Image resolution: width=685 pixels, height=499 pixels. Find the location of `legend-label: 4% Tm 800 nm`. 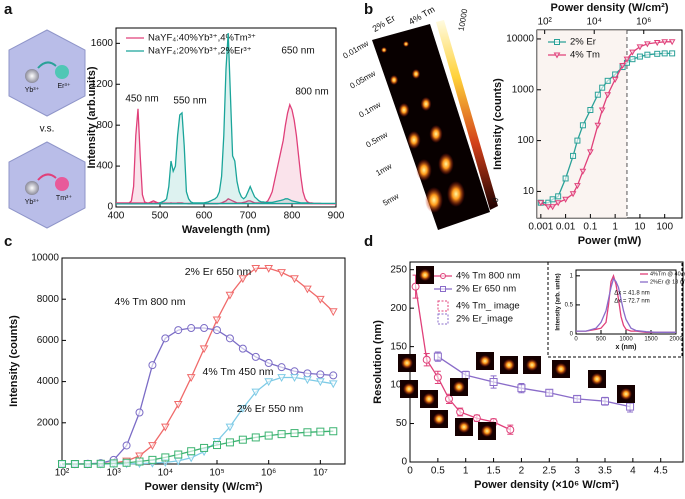

legend-label: 4% Tm 800 nm is located at coordinates (488, 276).